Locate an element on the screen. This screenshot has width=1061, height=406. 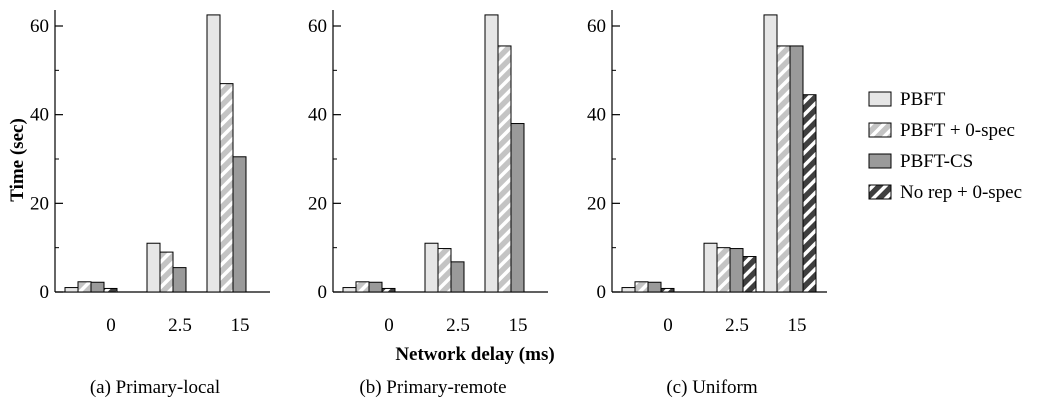
panel-caption: (c) Uniform is located at coordinates (711, 387).